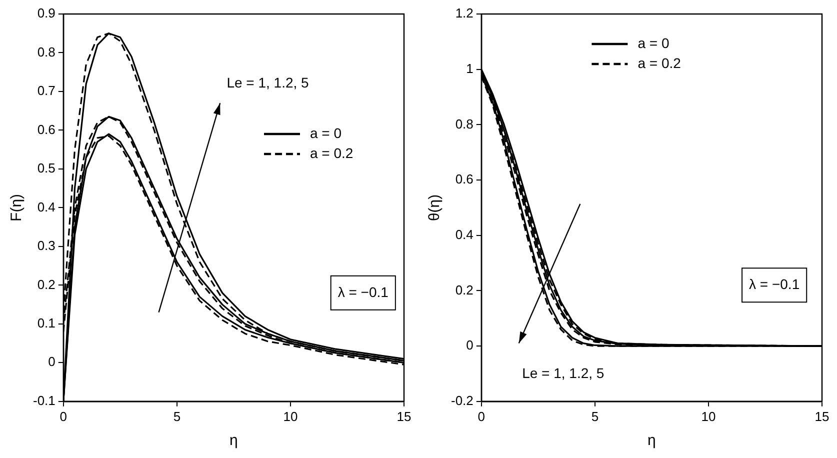 The height and width of the screenshot is (458, 837). I want to click on y-tick-label: 0.1, so click(46, 323).